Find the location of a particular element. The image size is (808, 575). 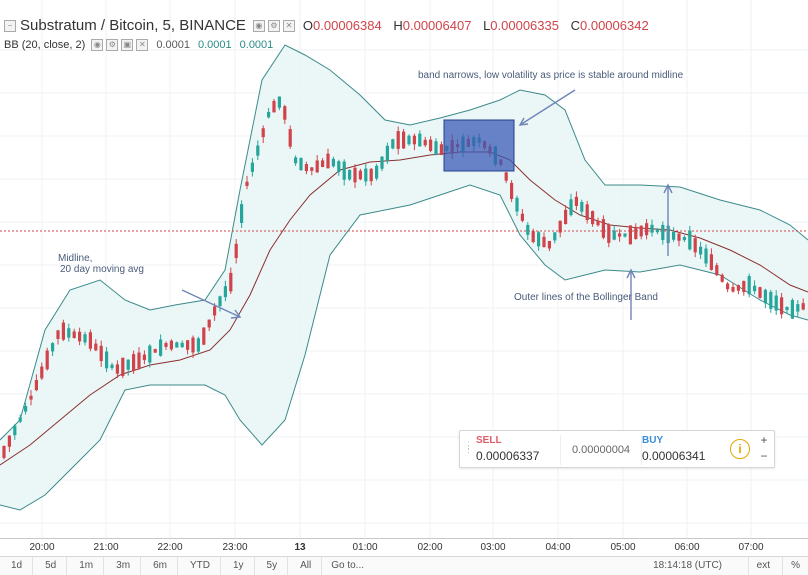

time-tick: 03:00 is located at coordinates (493, 547).